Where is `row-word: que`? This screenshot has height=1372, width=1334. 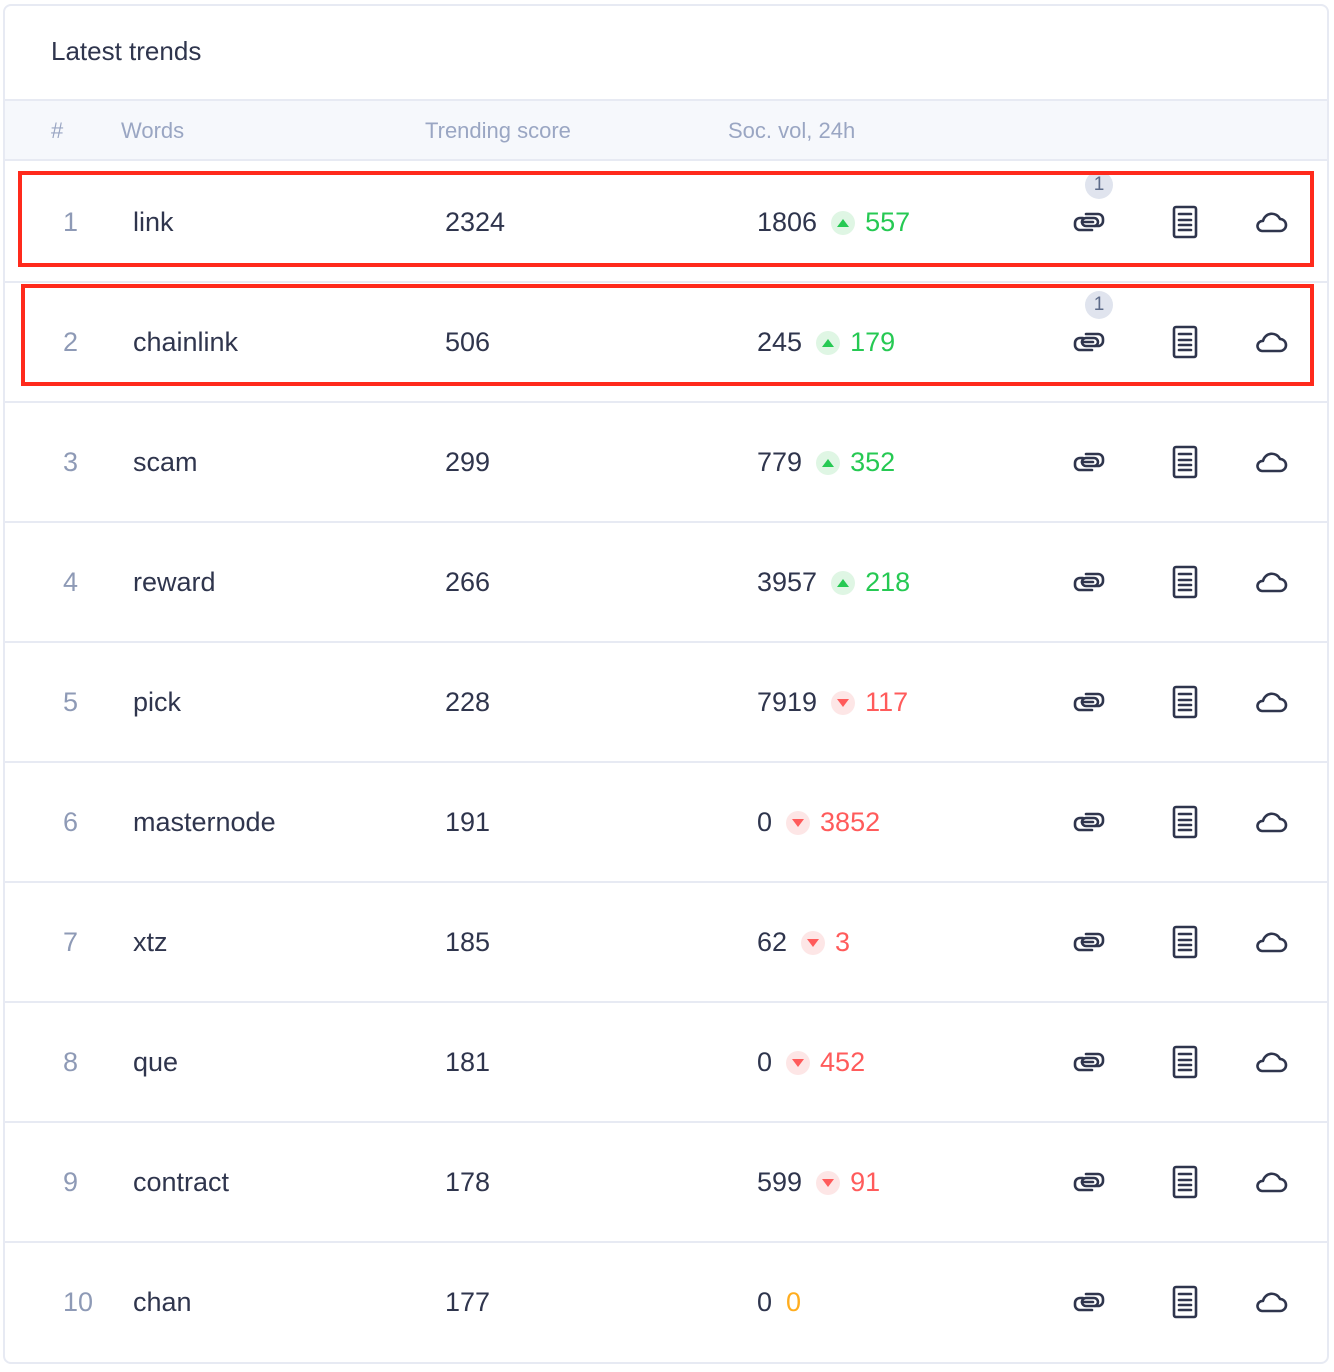 row-word: que is located at coordinates (156, 1062).